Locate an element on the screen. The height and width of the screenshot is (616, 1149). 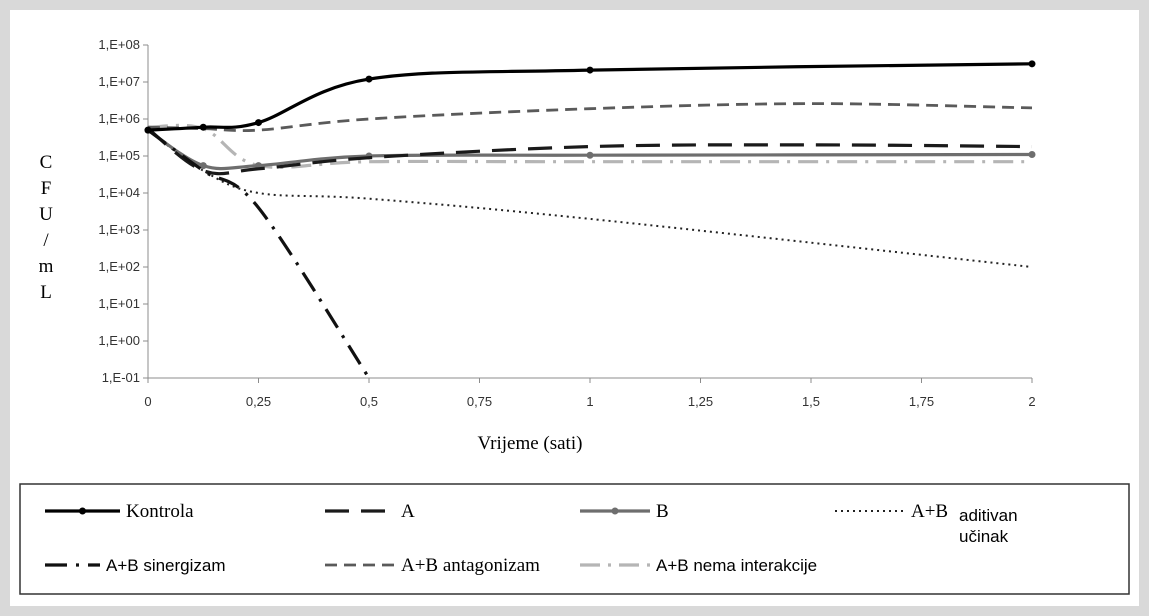
y-axis-label: CFU / mL is located at coordinates (46, 227).